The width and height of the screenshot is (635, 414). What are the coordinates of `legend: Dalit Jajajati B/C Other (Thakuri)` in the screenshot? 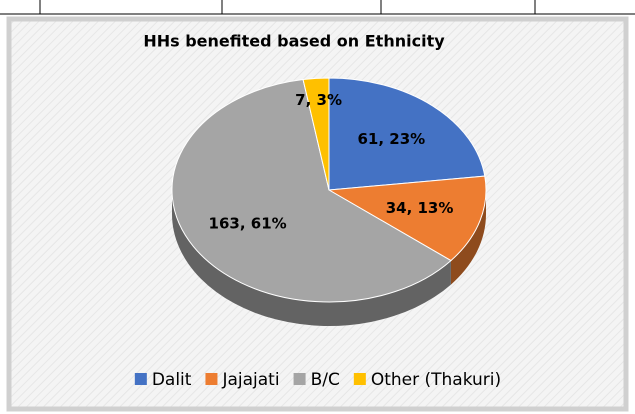 It's located at (317, 380).